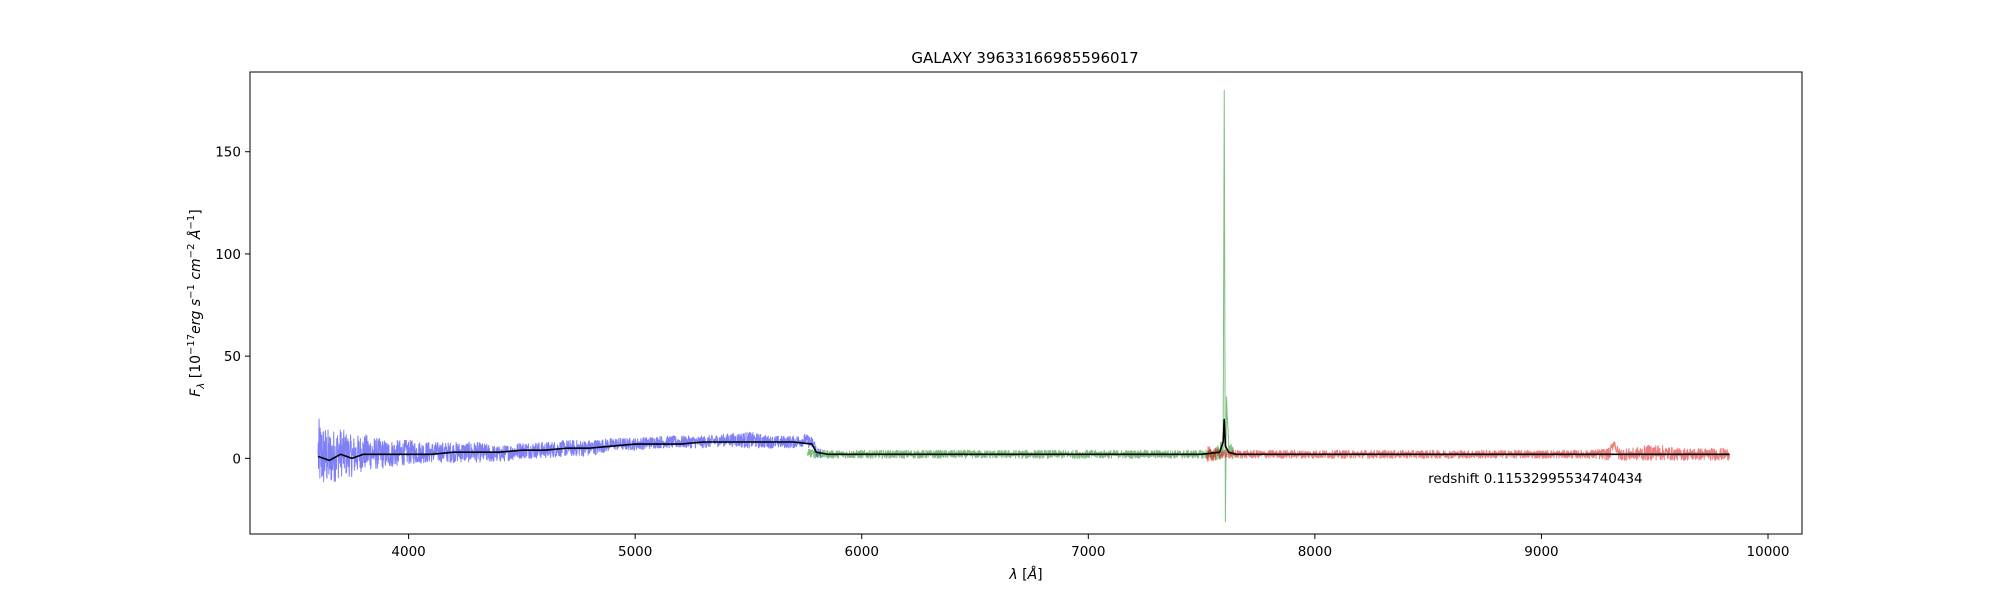  I want to click on y-label-exp17: −17, so click(191, 344).